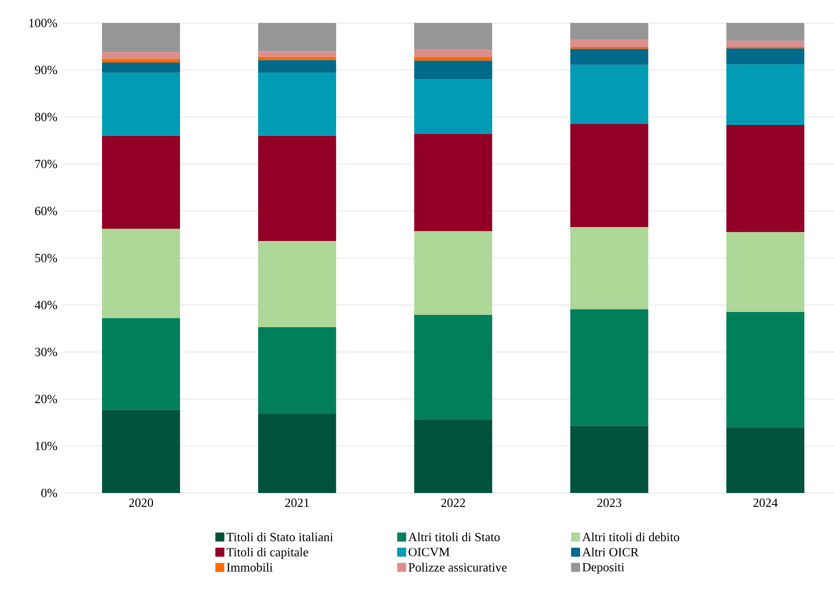 This screenshot has height=590, width=834. What do you see at coordinates (43, 23) in the screenshot?
I see `y-tick-label: 100%` at bounding box center [43, 23].